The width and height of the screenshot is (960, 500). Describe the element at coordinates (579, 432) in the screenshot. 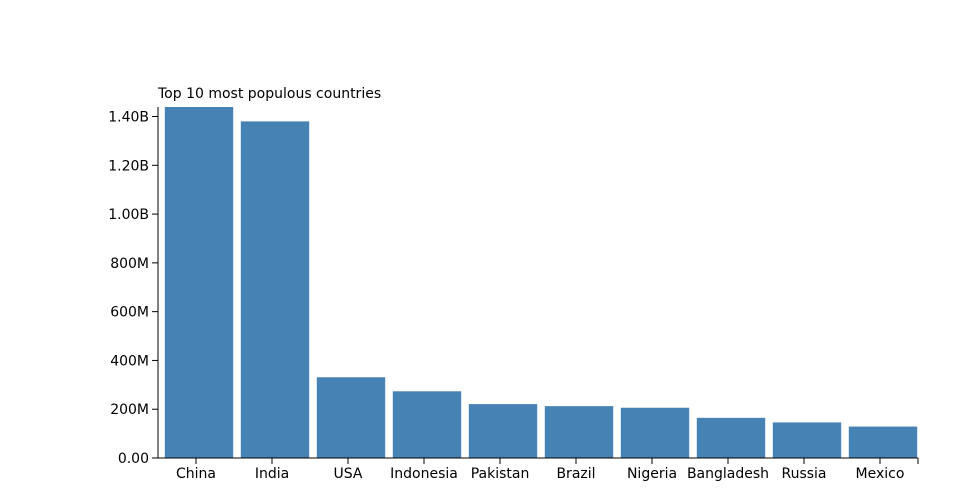

I see `bar-brazil` at that location.